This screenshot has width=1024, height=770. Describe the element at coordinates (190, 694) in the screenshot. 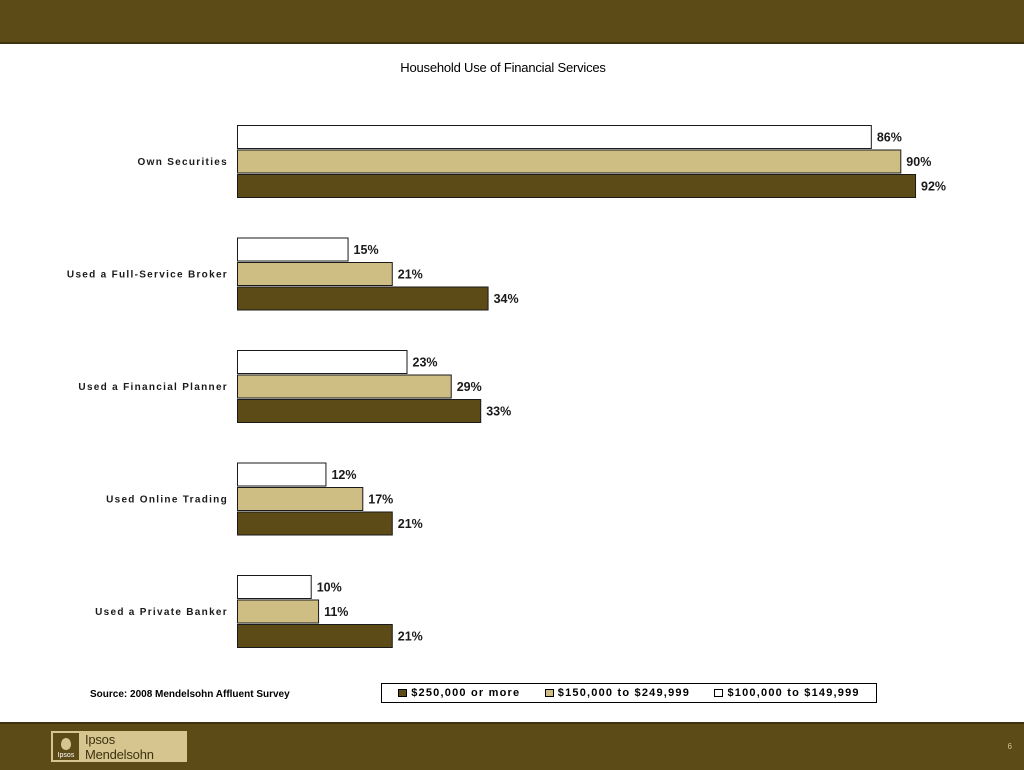

I see `source-note: Source: 2008 Mendelsohn Affluent Survey` at that location.